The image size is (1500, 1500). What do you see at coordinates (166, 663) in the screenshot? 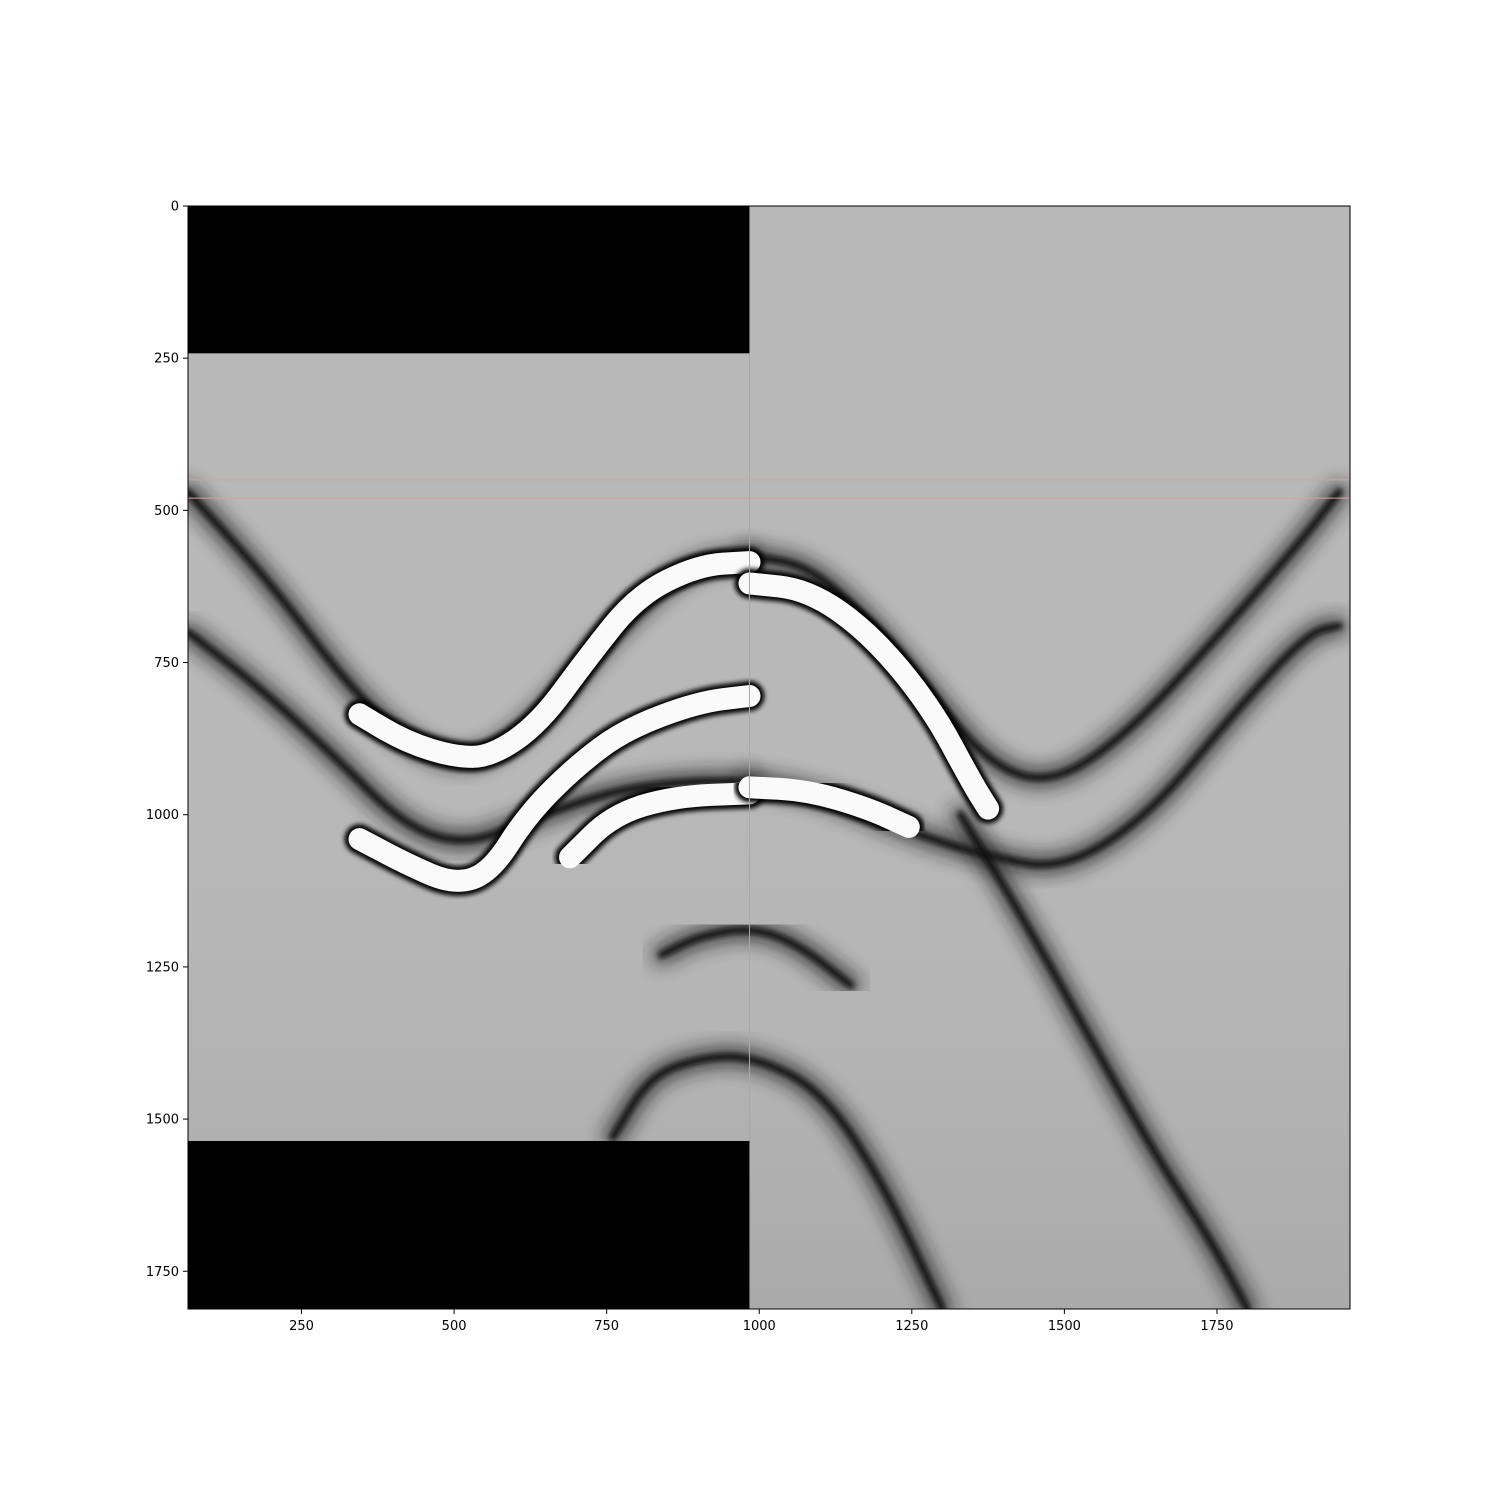
I see `y-tick-label: 750` at bounding box center [166, 663].